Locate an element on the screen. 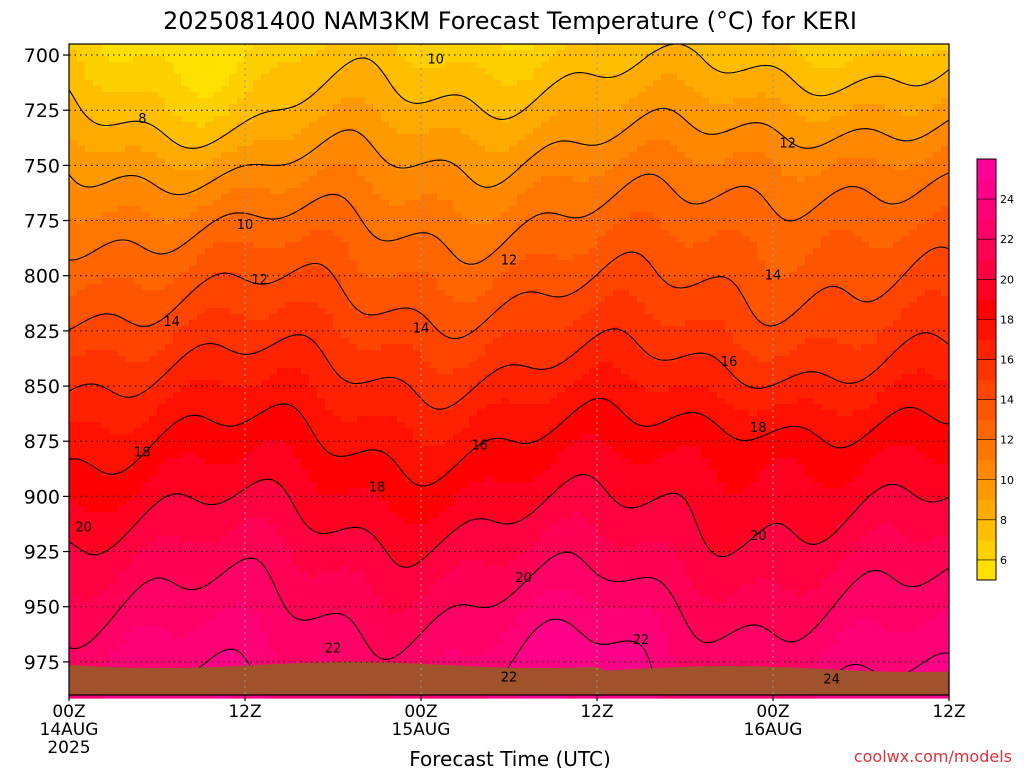 The image size is (1024, 768). y-tick-label: 775 is located at coordinates (42, 222).